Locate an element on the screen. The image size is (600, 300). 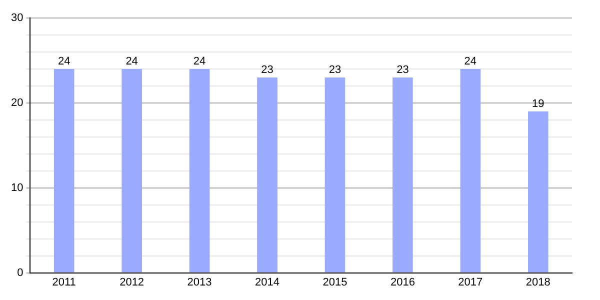
x-tick-label: 2014 is located at coordinates (267, 282).